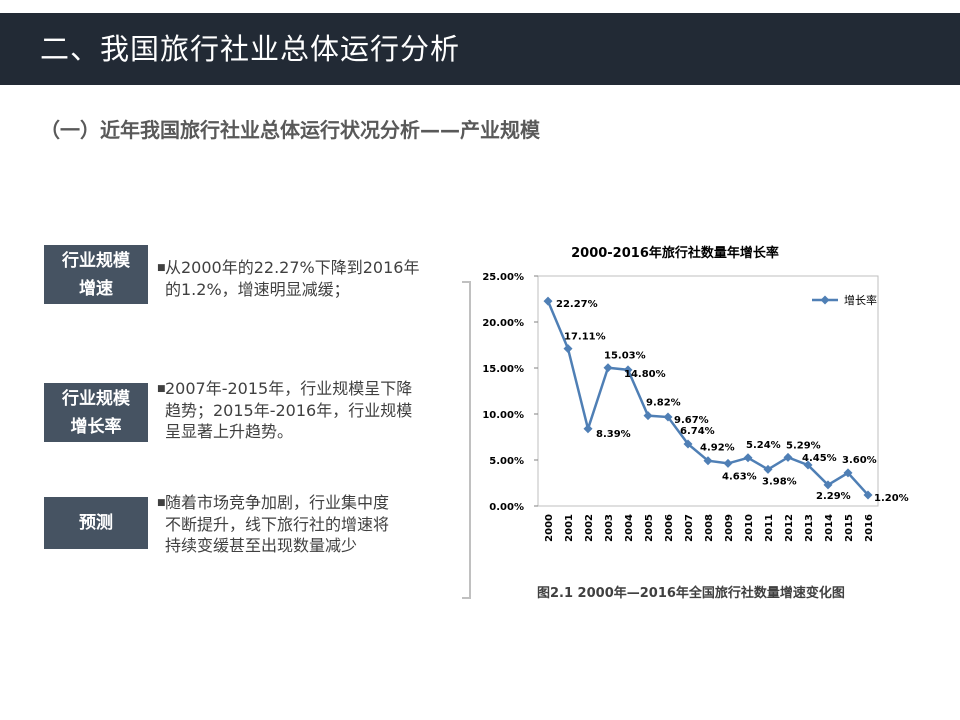 This screenshot has width=960, height=720. What do you see at coordinates (289, 410) in the screenshot?
I see `bullet-line: 趋势；2015年-2016年，行业规模` at bounding box center [289, 410].